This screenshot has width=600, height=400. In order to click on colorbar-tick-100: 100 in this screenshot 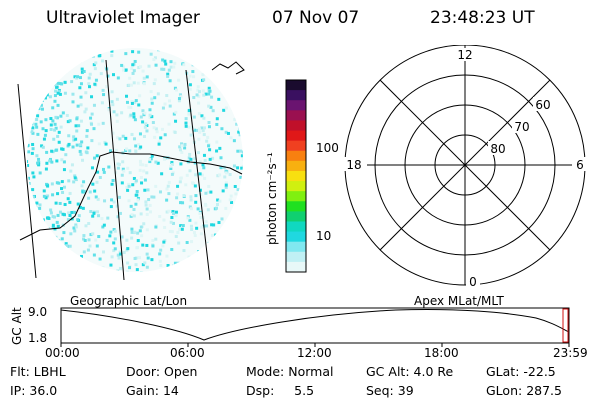, I will do `click(327, 148)`.